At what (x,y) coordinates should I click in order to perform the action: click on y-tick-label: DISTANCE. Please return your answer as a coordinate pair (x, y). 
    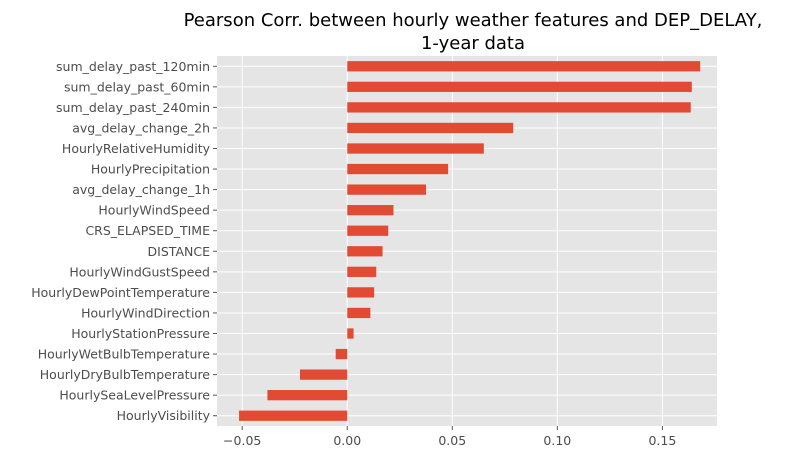
    Looking at the image, I should click on (179, 251).